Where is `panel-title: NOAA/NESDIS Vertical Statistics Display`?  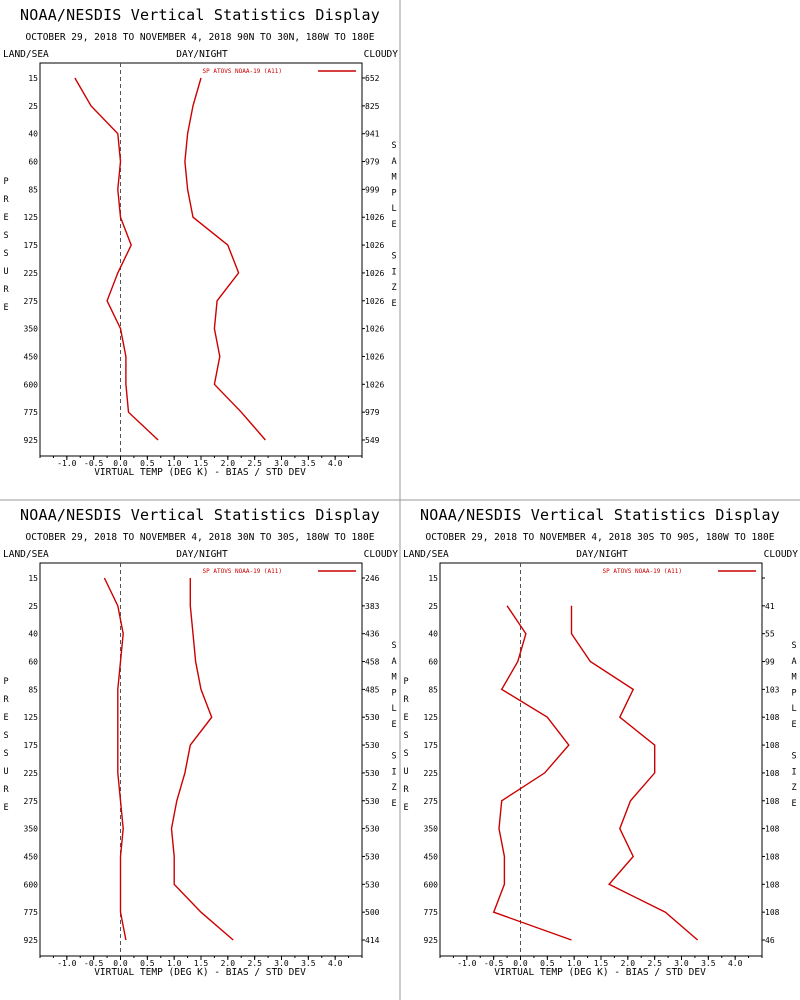 panel-title: NOAA/NESDIS Vertical Statistics Display is located at coordinates (200, 15).